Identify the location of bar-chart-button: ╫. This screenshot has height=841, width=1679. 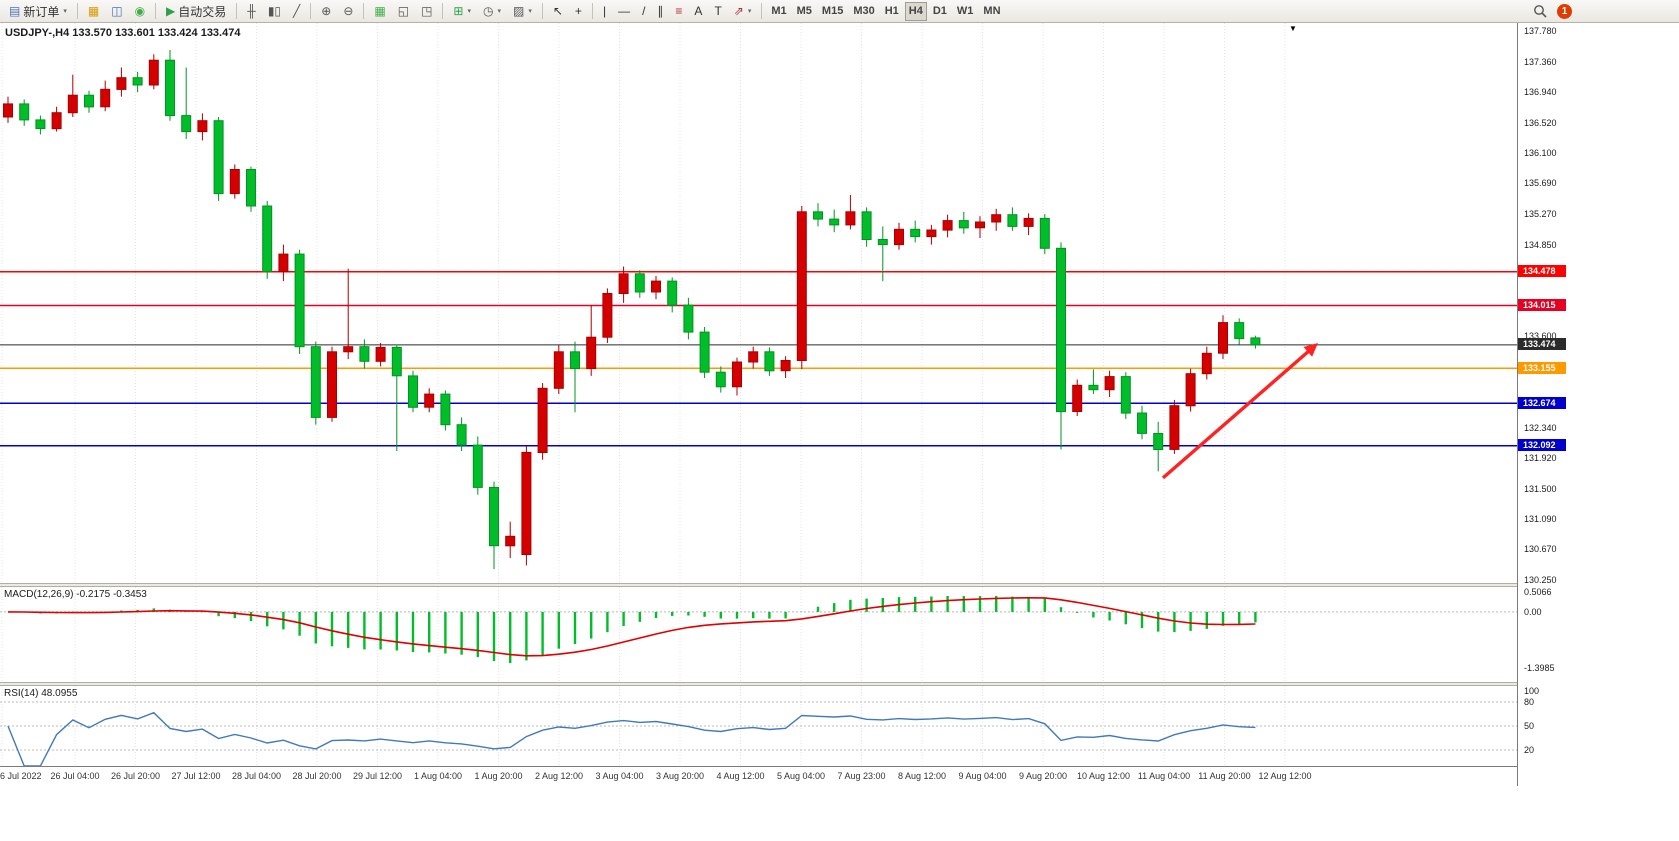
(251, 11).